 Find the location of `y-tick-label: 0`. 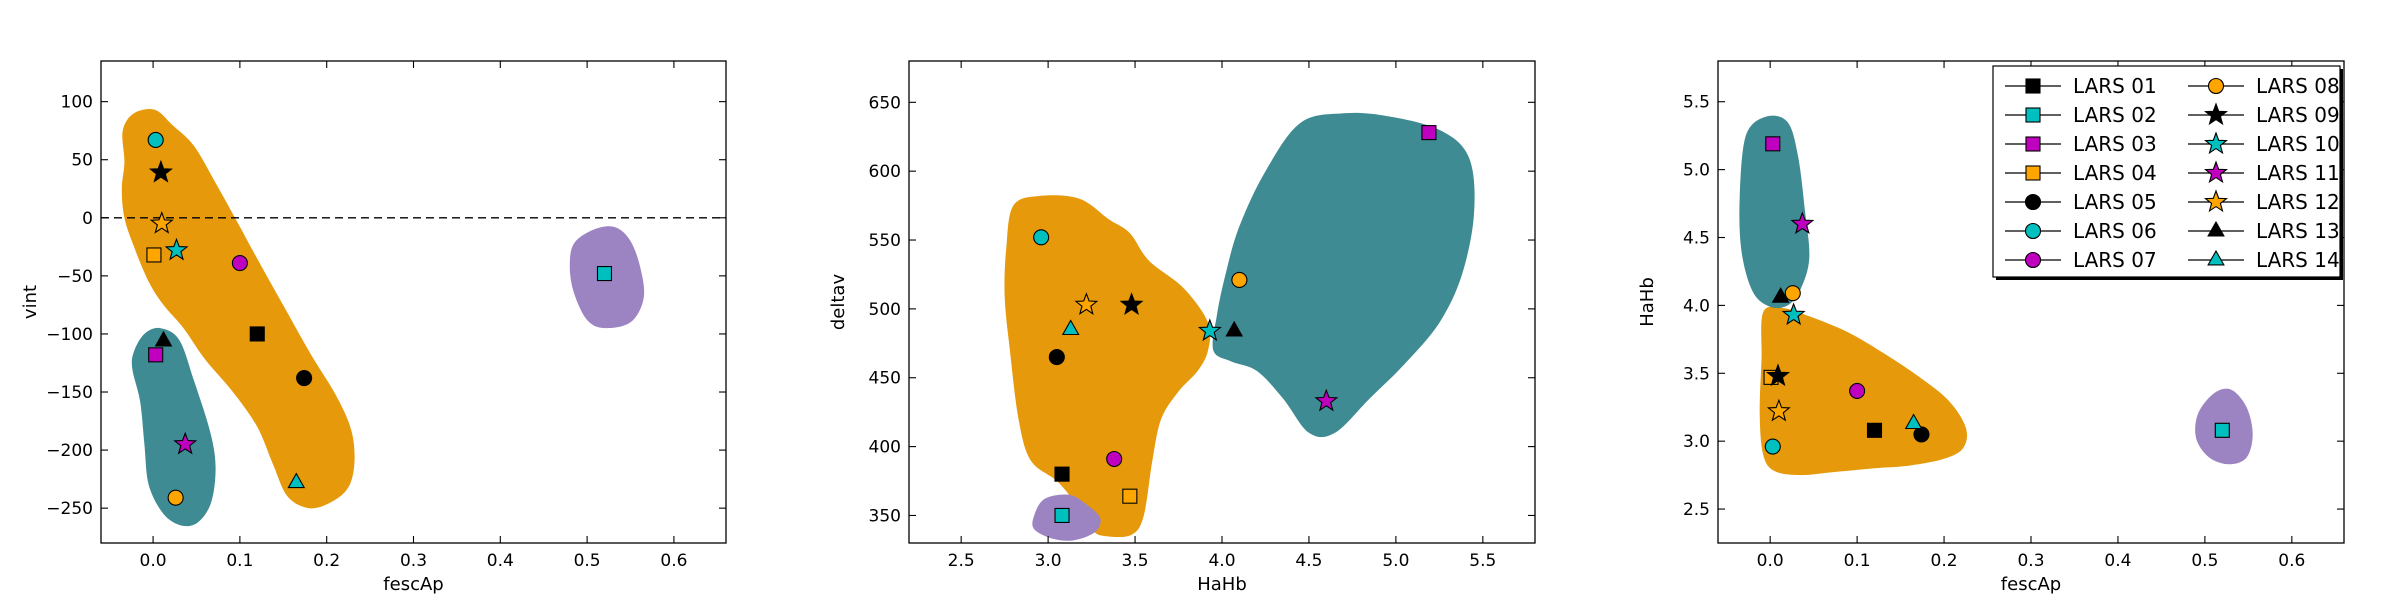

y-tick-label: 0 is located at coordinates (87, 219).